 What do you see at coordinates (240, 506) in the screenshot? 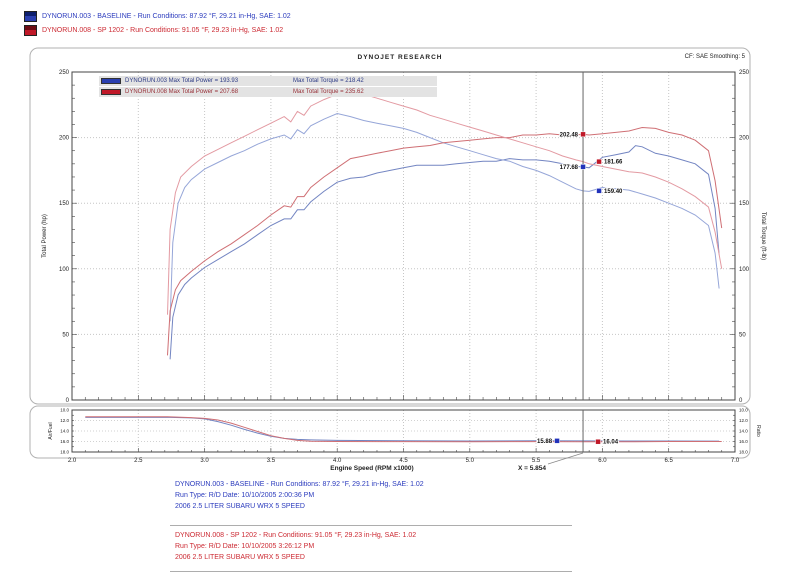
I see `run1-details-line3: 2006 2.5 LITER SUBARU WRX 5 SPEED` at bounding box center [240, 506].